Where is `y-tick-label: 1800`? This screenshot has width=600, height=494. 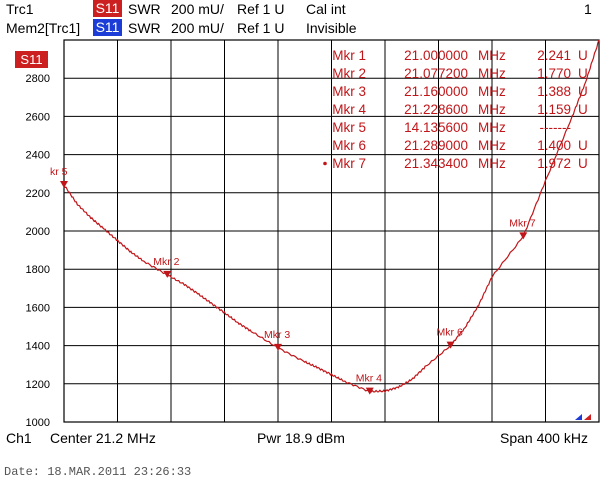
y-tick-label: 1800 is located at coordinates (38, 270).